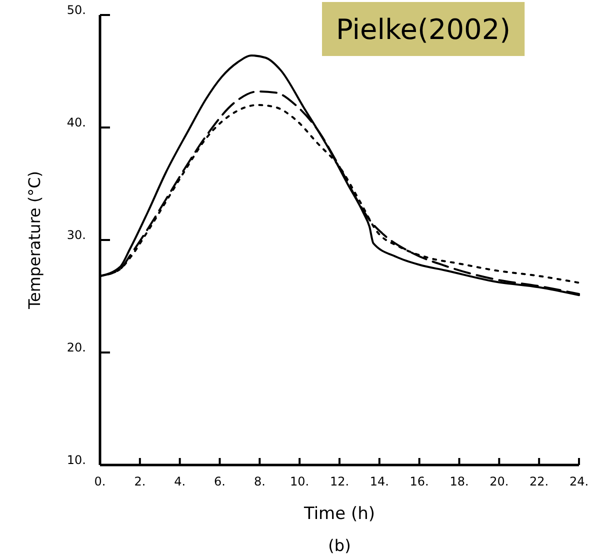  Describe the element at coordinates (180, 481) in the screenshot. I see `x-tick-label: 4.` at that location.